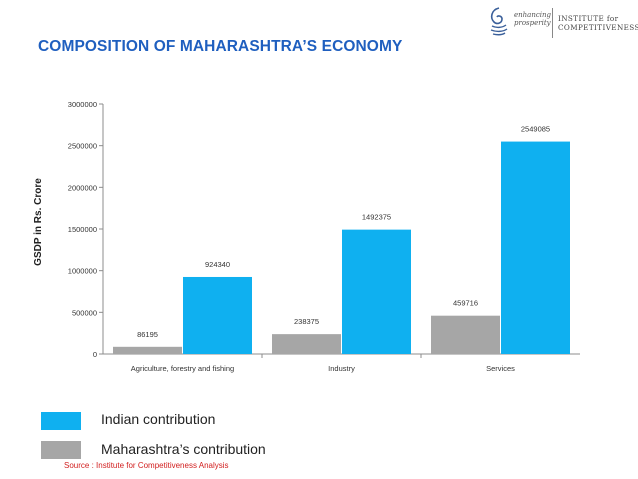 The height and width of the screenshot is (479, 638). I want to click on y-tick-label: 1000000, so click(82, 271).